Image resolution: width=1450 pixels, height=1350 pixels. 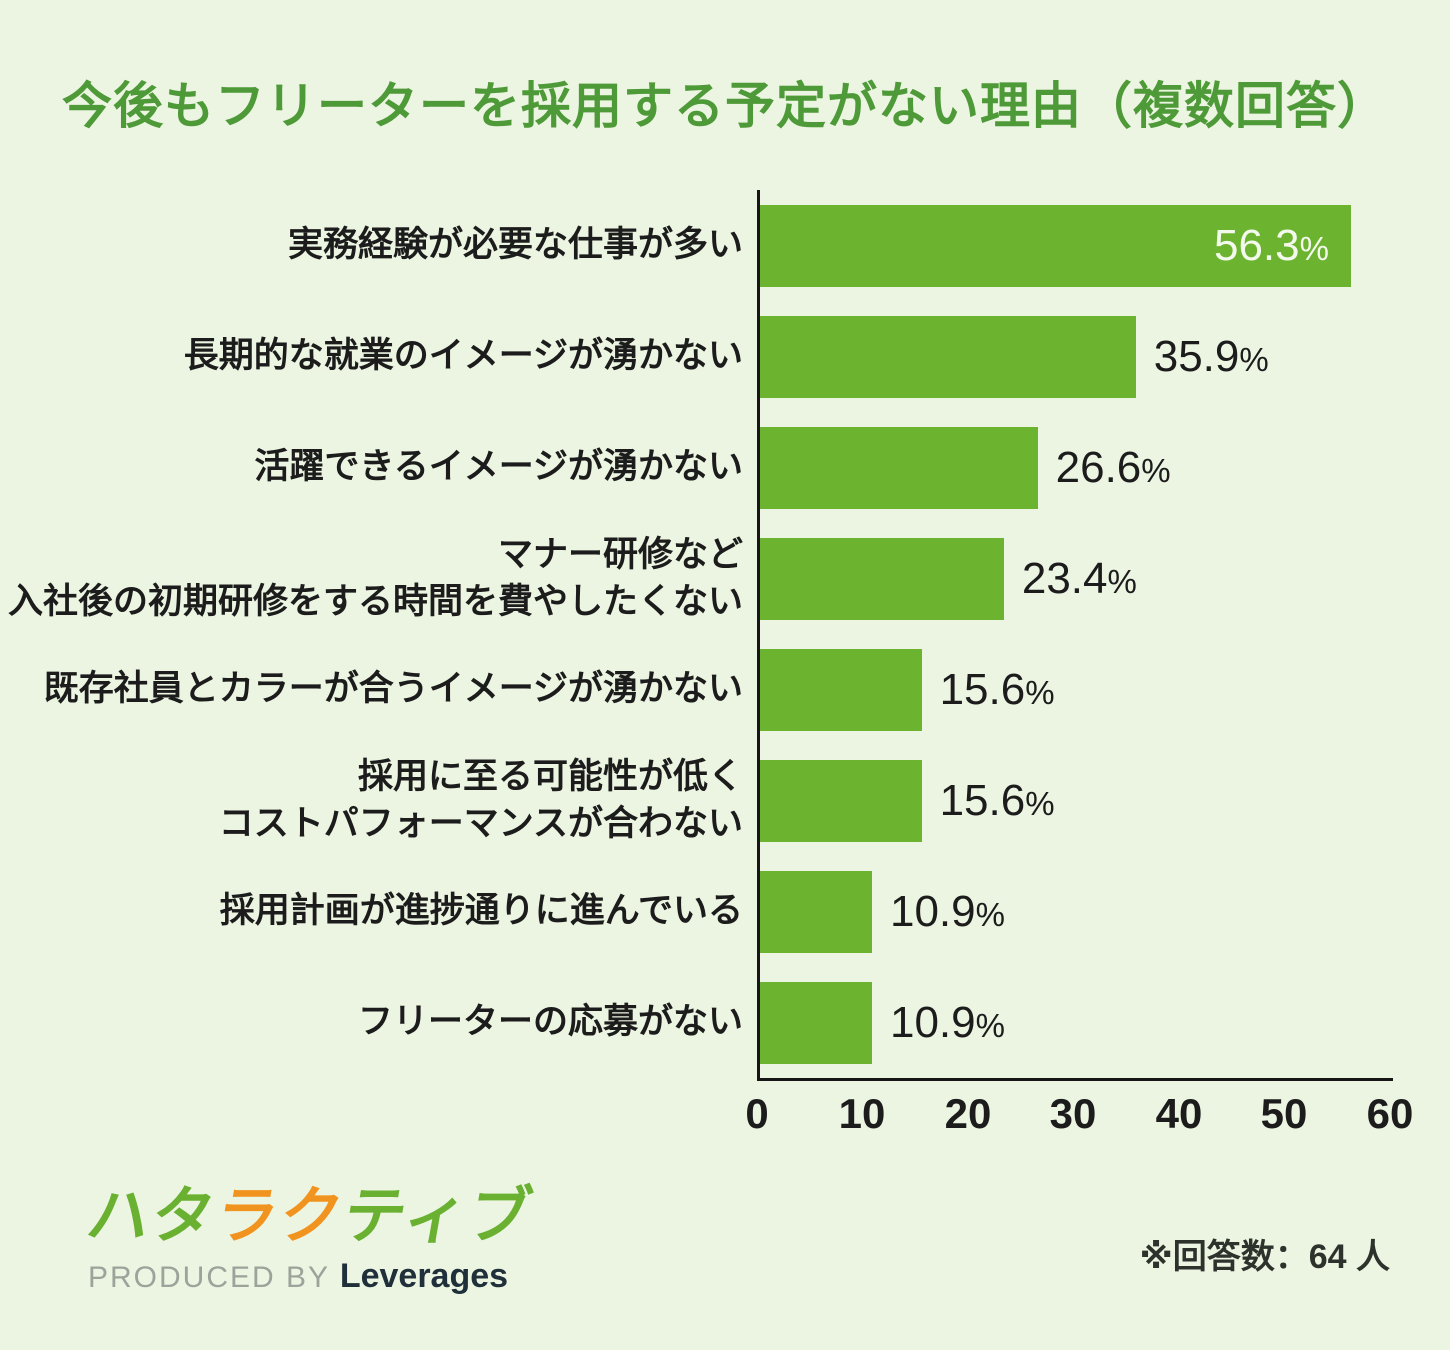 I want to click on category-label: 長期的な就業のイメージが湧かない, so click(x=463, y=356).